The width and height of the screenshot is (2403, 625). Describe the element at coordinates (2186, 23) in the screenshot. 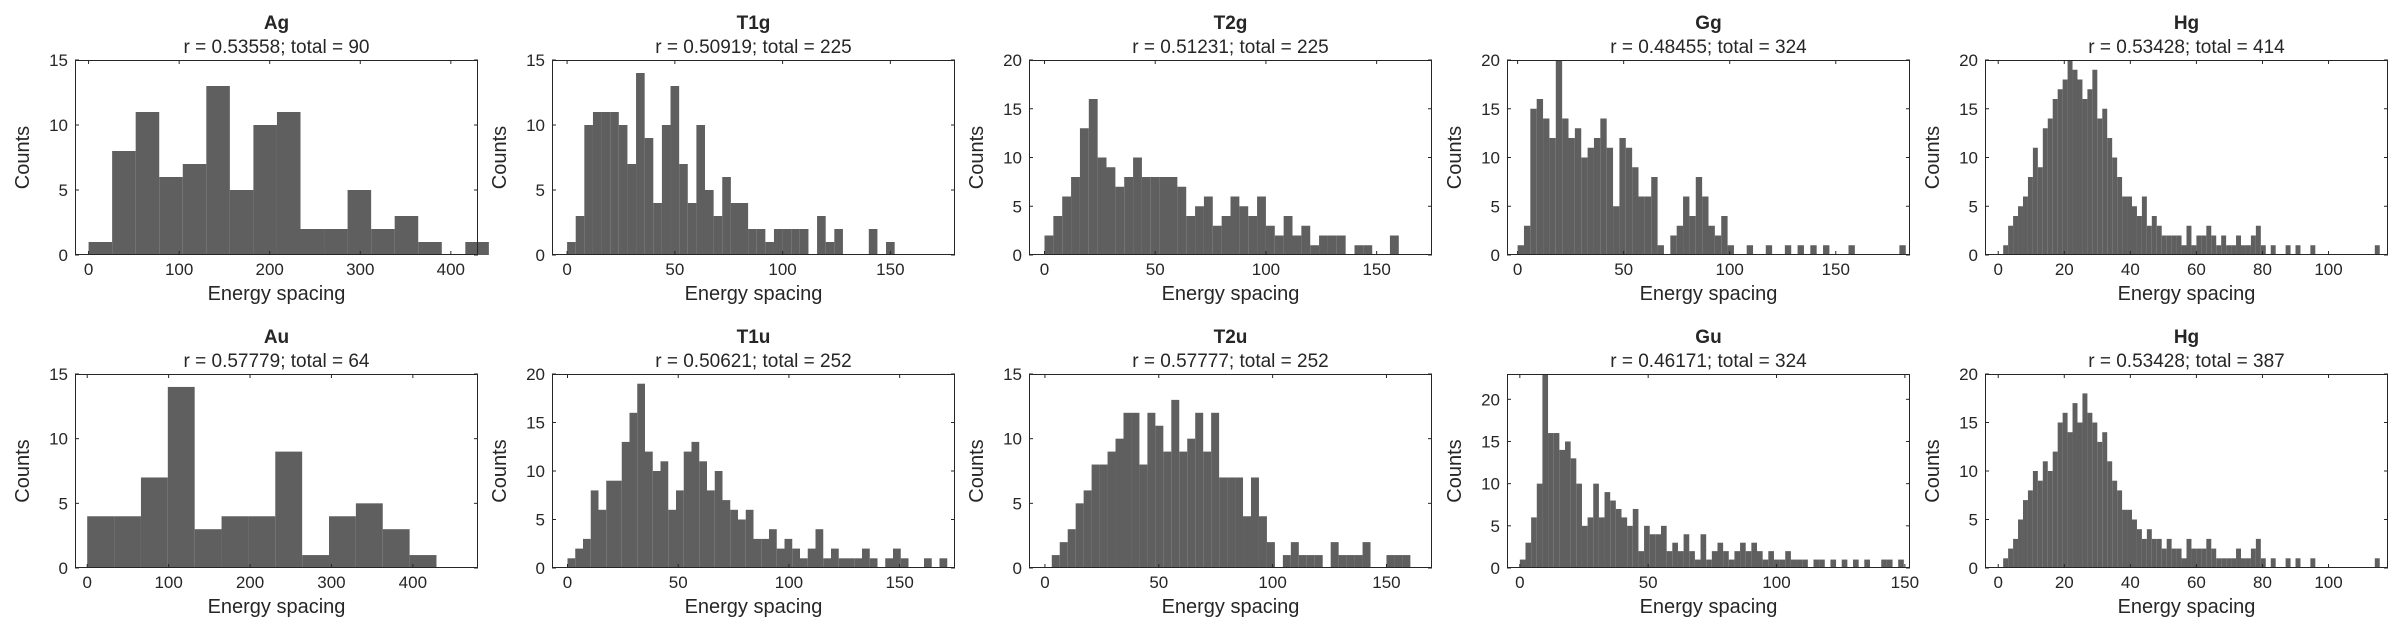

I see `panel-title: Hg` at that location.